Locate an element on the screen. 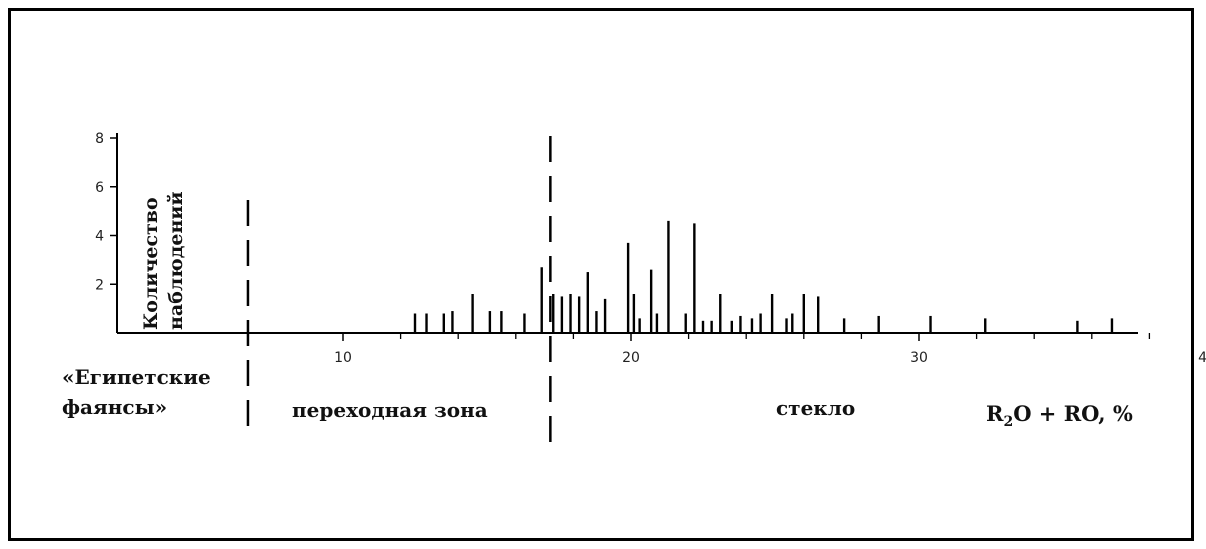 This screenshot has width=1206, height=549. x-tick-label: 40 is located at coordinates (1202, 358).